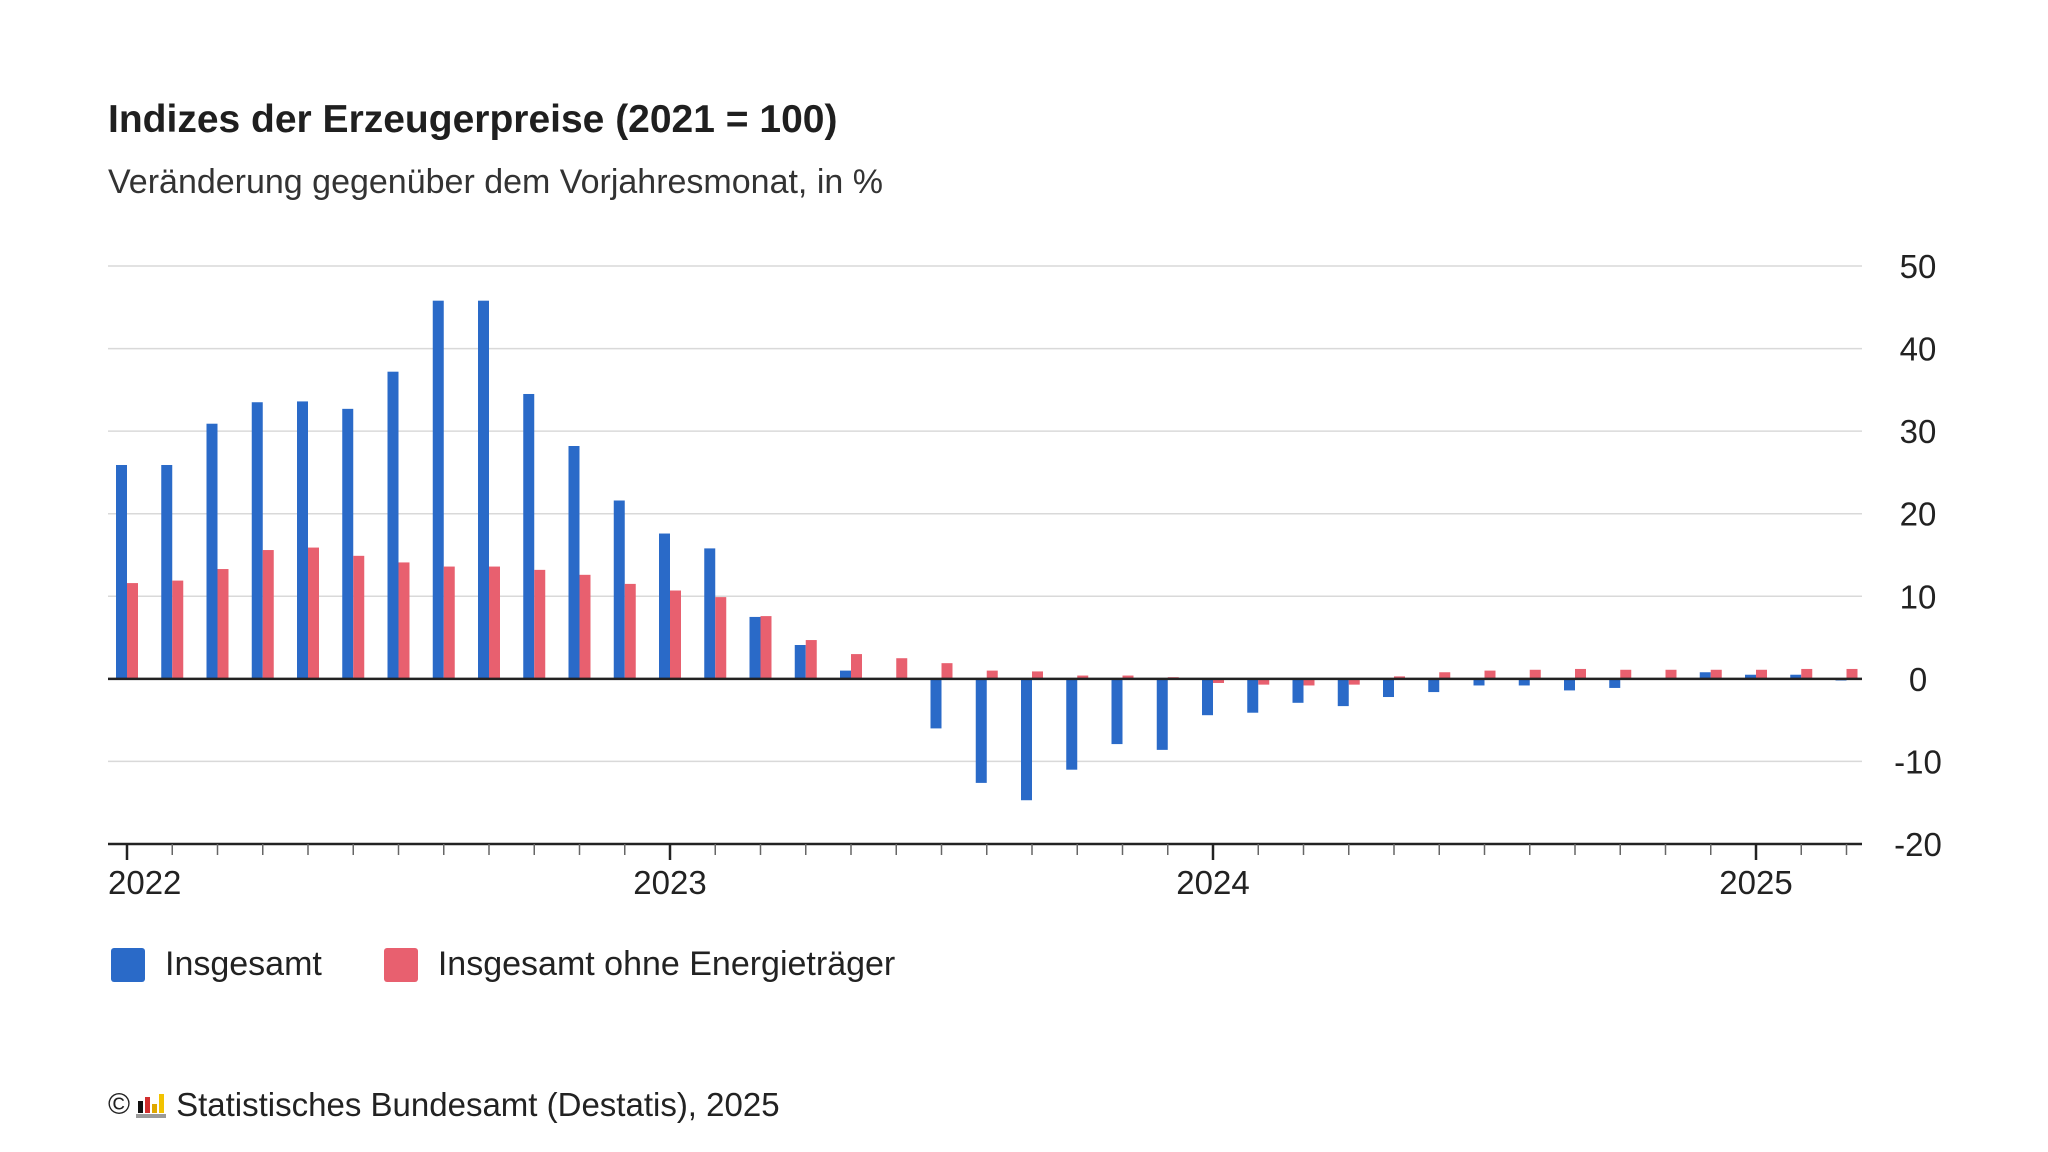 This screenshot has width=2048, height=1152. I want to click on x-year-label: 2024, so click(1212, 882).